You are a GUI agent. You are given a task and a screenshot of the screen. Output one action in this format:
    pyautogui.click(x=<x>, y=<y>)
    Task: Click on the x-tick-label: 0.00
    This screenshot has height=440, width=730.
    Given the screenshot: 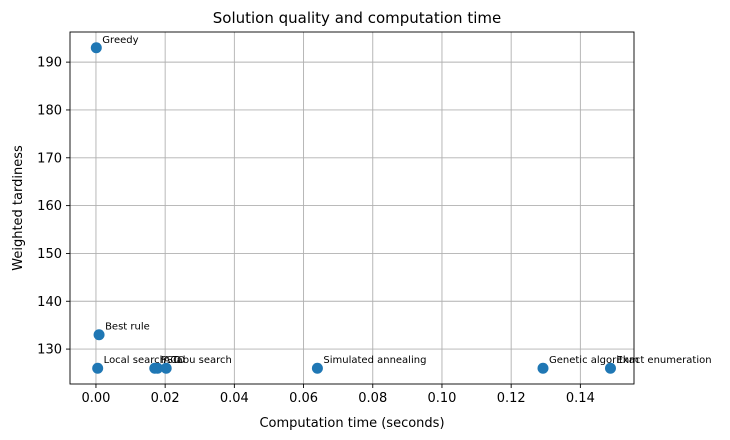 What is the action you would take?
    pyautogui.click(x=95, y=398)
    